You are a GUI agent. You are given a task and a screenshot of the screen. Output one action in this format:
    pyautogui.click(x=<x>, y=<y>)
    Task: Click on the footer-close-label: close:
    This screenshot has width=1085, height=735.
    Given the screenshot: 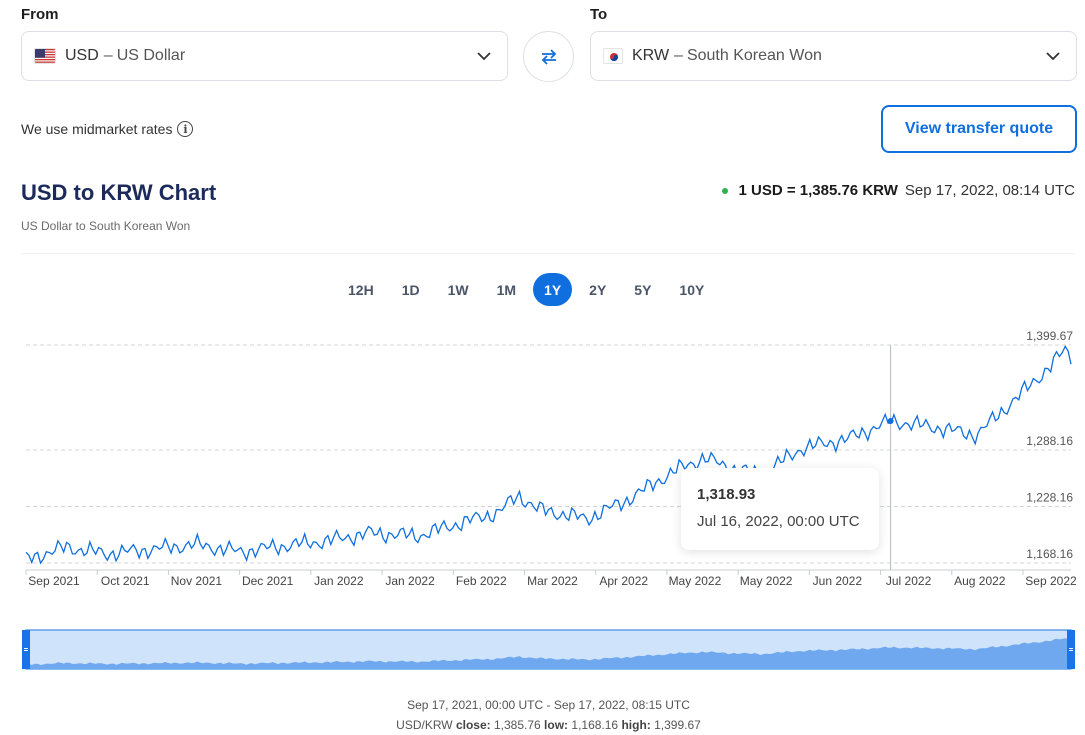 What is the action you would take?
    pyautogui.click(x=473, y=725)
    